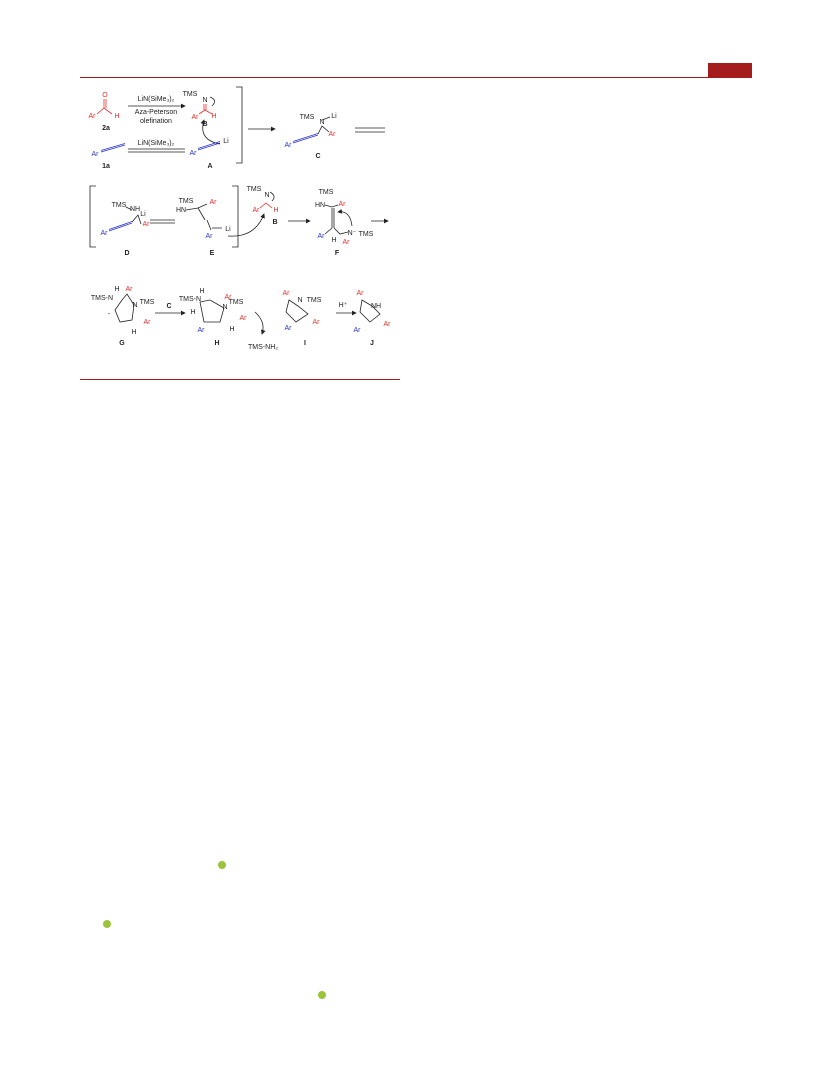 This screenshot has height=1091, width=833. I want to click on compound-label: 2a, so click(106, 128).